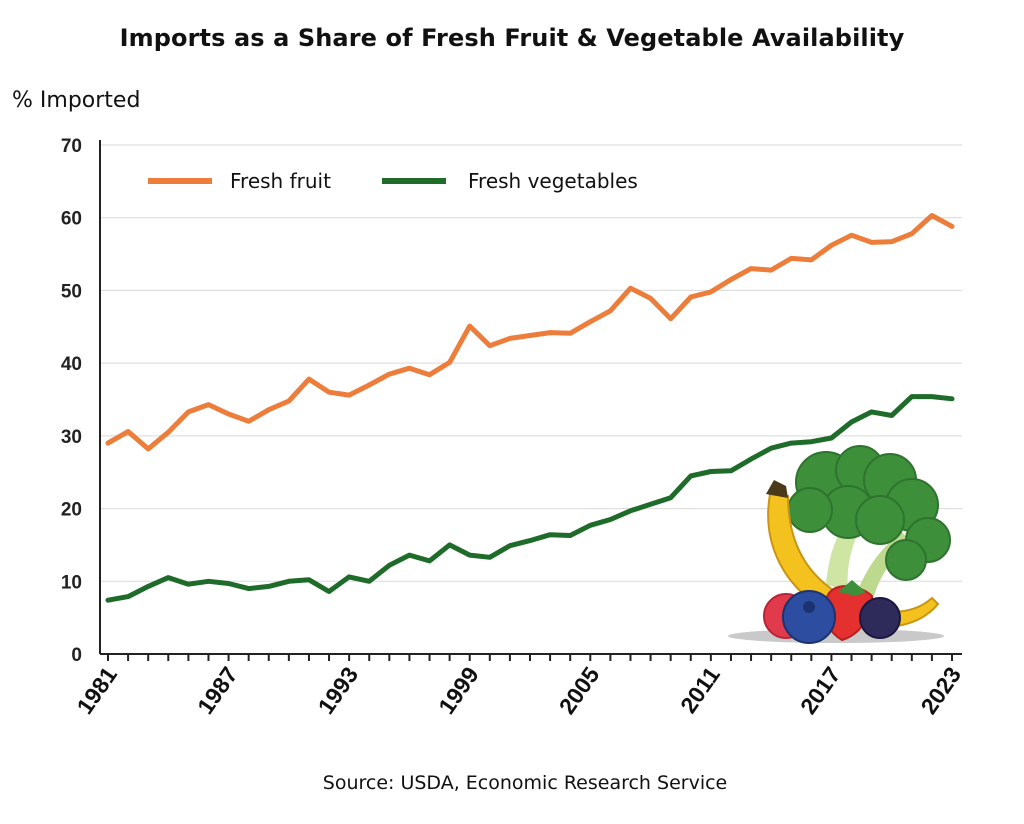  Describe the element at coordinates (518, 690) in the screenshot. I see `x-tick-labels: 1981 1987 1993 1999 2005 2011 2017 2023` at that location.